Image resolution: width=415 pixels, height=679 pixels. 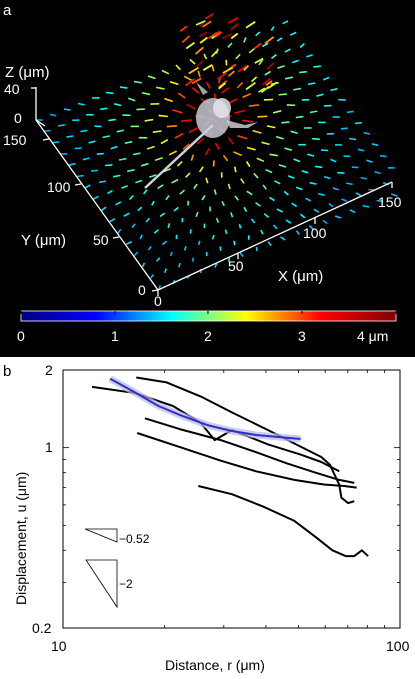 I want to click on colorbar-tick-3: 3, so click(x=302, y=336).